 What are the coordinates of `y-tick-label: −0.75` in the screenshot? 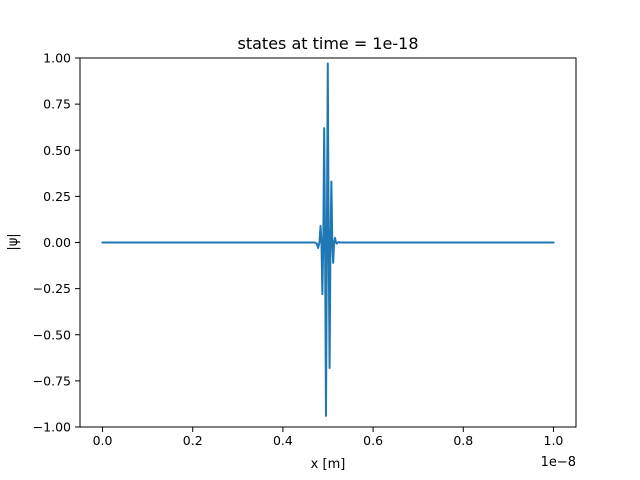 It's located at (52, 380).